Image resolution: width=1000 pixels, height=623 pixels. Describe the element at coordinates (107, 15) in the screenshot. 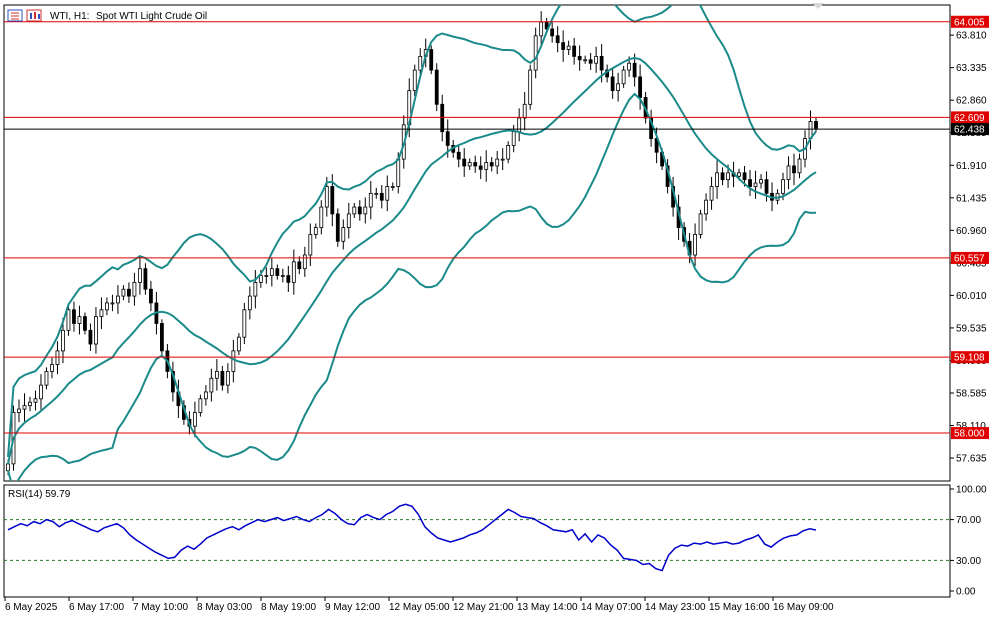

I see `chart-header: WTI, H1: Spot WTI Light Crude Oil` at that location.